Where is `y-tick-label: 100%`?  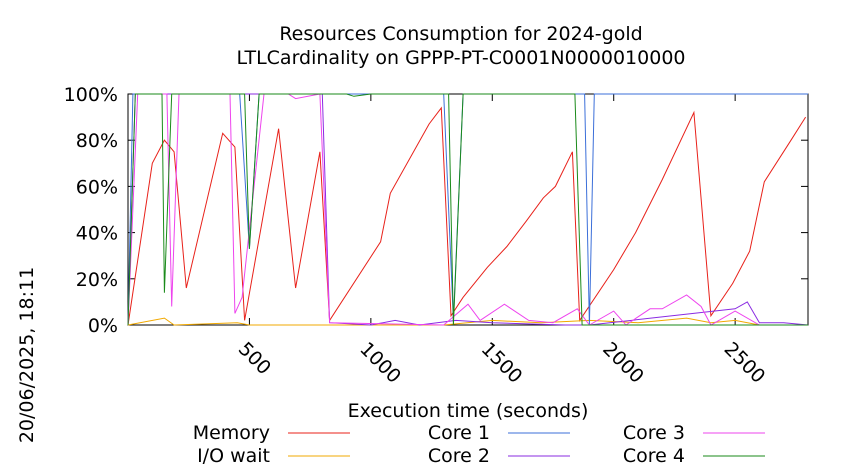 y-tick-label: 100% is located at coordinates (91, 95).